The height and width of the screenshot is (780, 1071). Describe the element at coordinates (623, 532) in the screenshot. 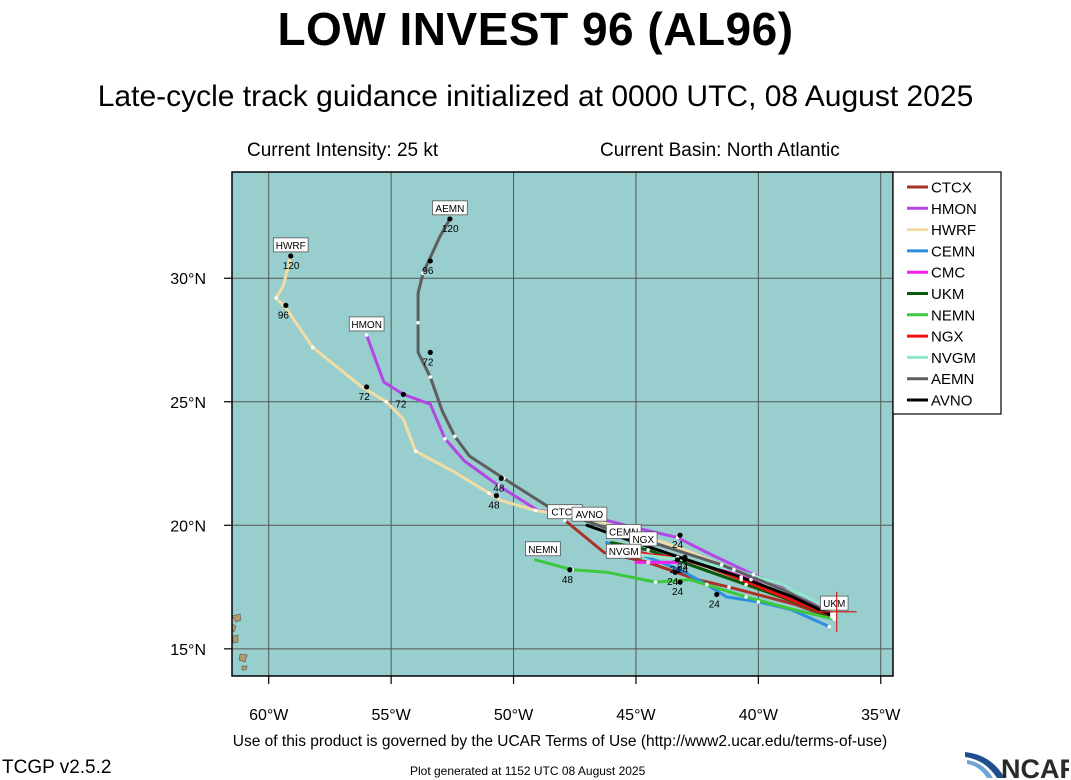

I see `storm-label-cemn: CEMN` at that location.